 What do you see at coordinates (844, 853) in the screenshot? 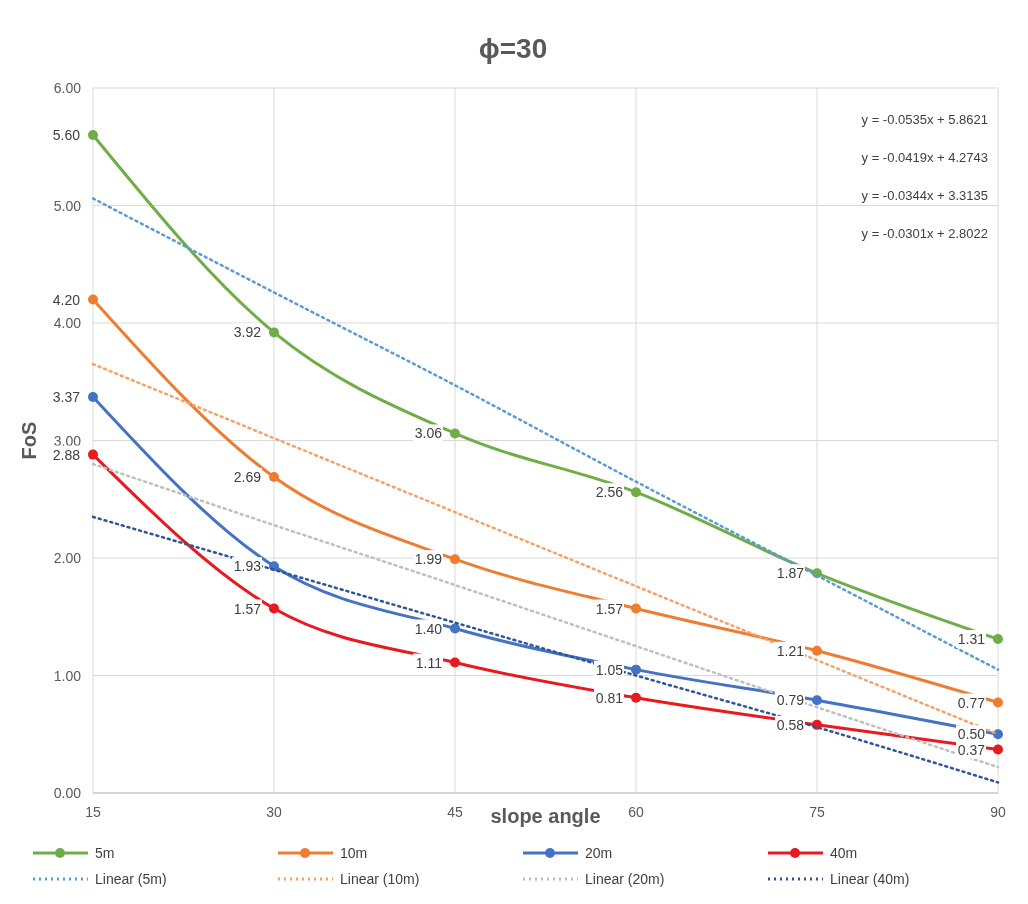
I see `legend-label: 40m` at bounding box center [844, 853].